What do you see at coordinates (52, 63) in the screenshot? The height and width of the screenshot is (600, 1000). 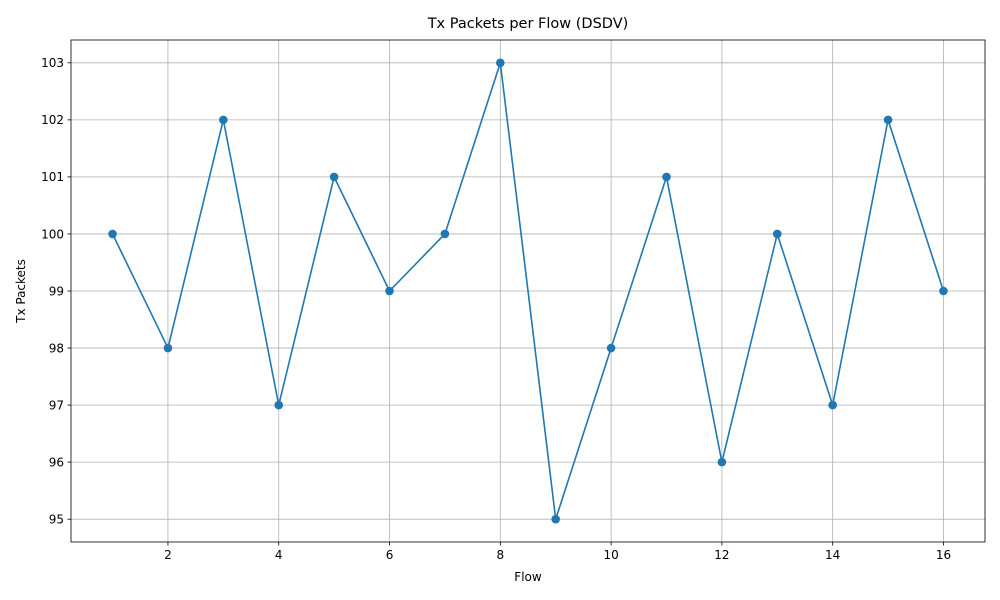 I see `y-tick-label: 103` at bounding box center [52, 63].